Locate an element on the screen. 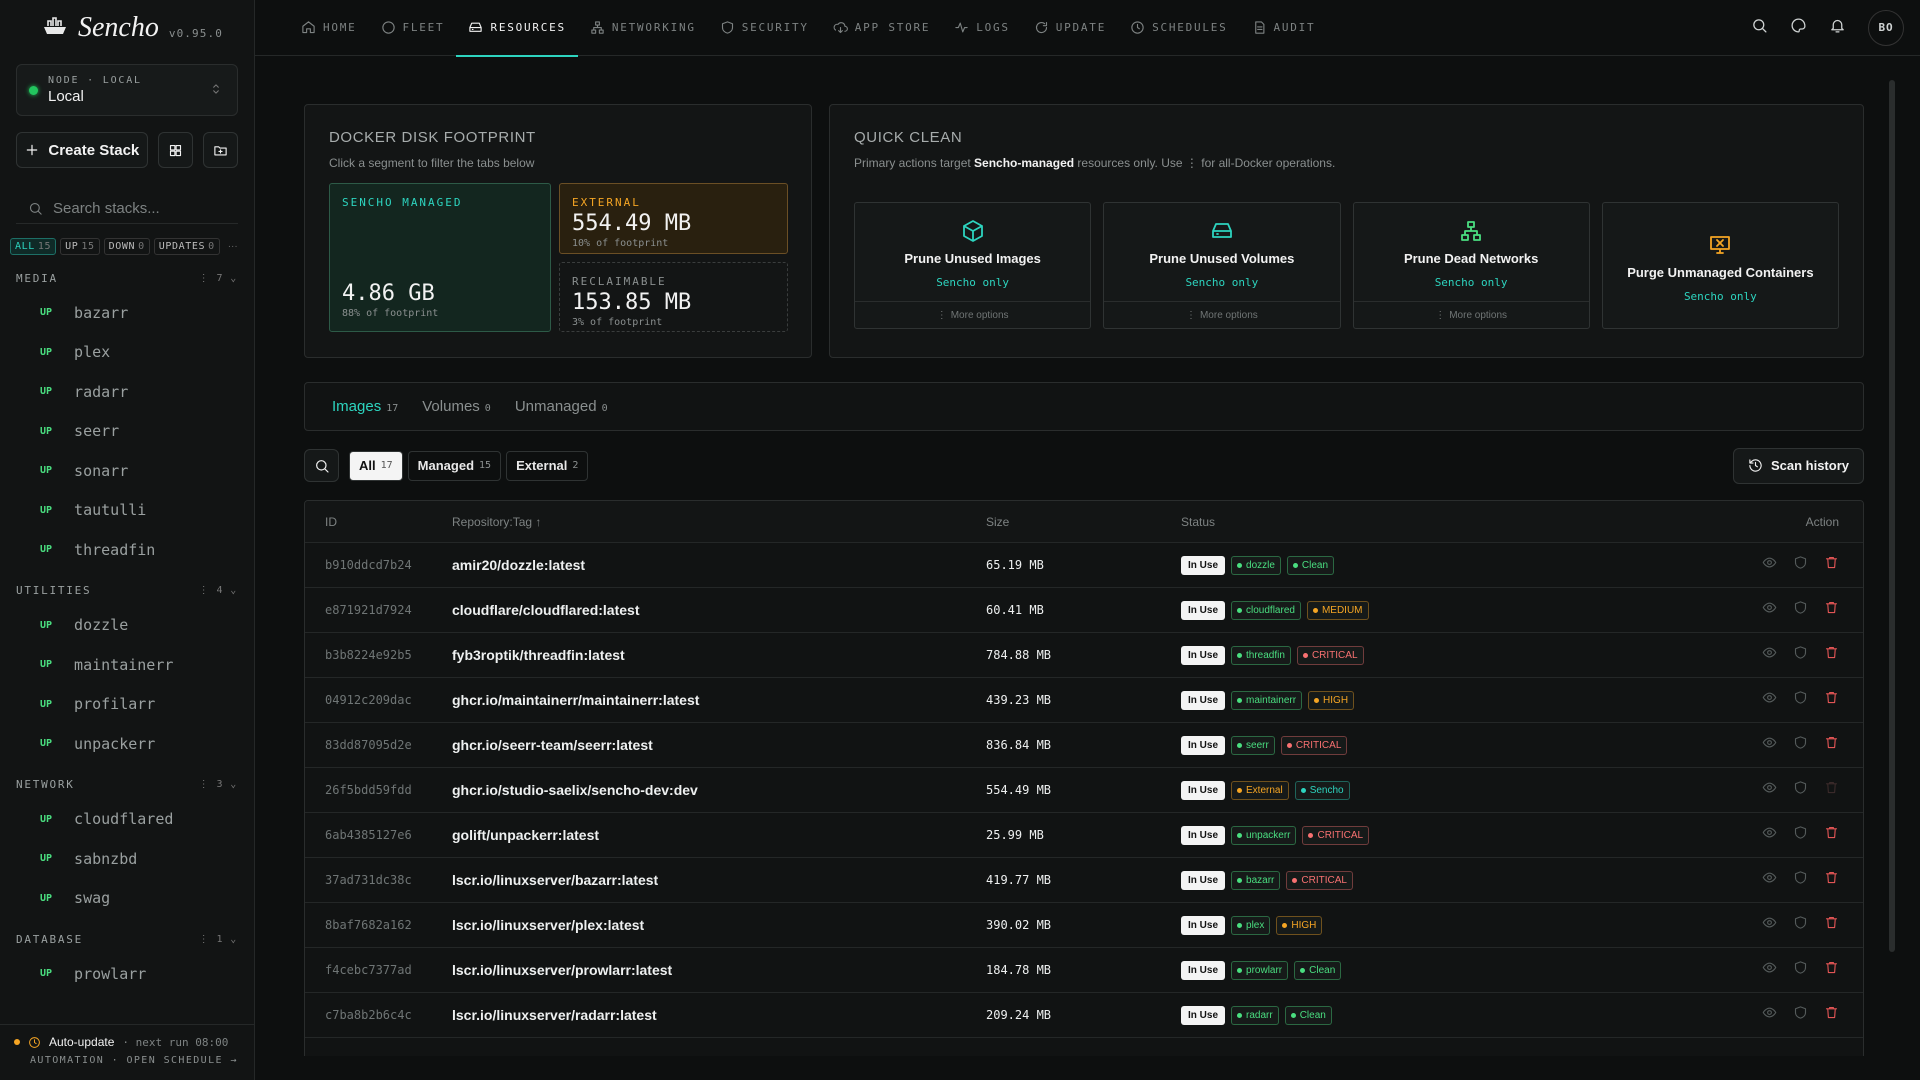 The width and height of the screenshot is (1920, 1080). nav-item: APP STORE is located at coordinates (881, 28).